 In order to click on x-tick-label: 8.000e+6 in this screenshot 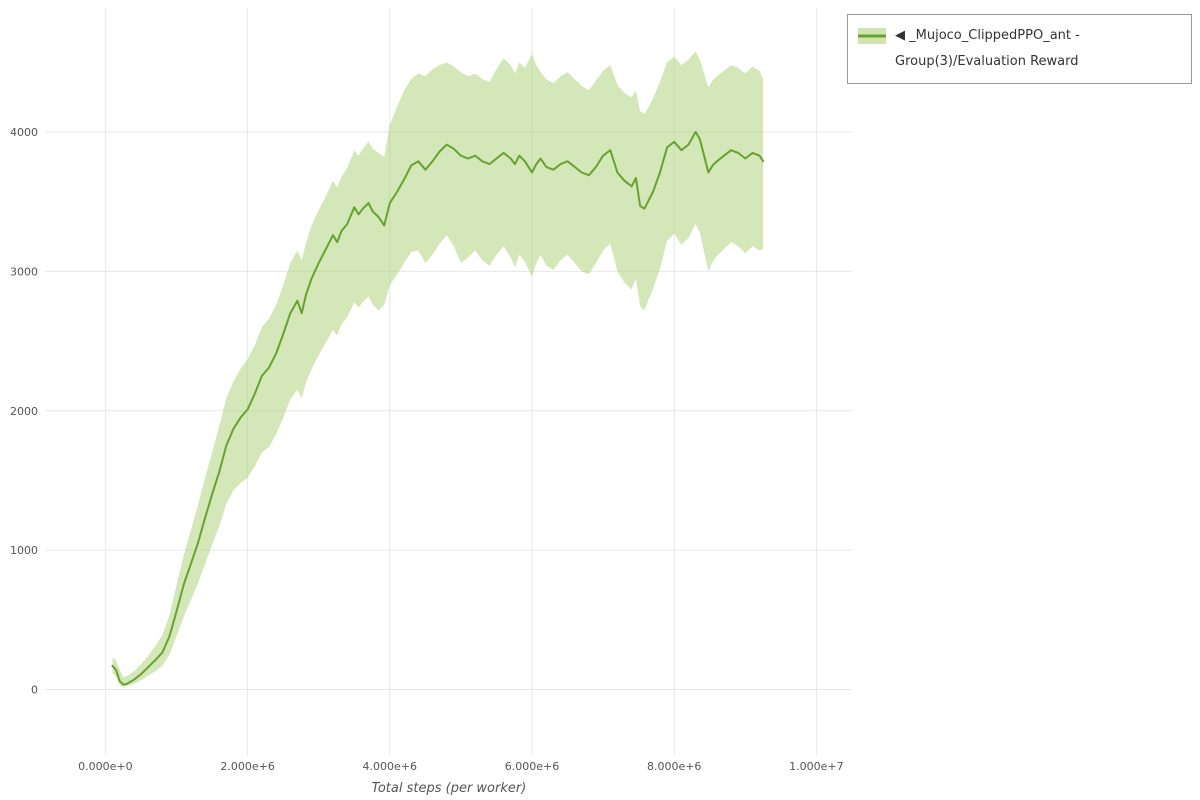, I will do `click(674, 766)`.